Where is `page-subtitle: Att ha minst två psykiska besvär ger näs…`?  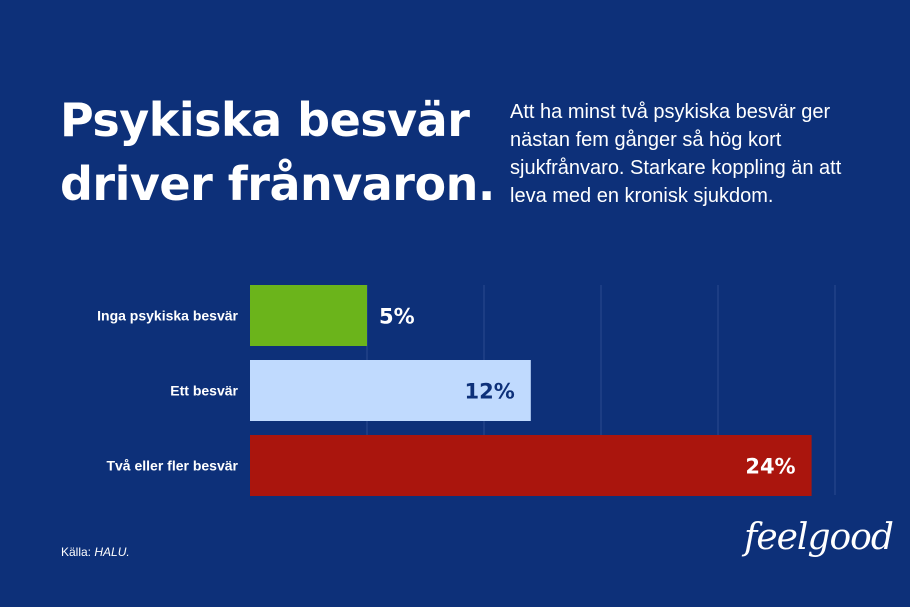 page-subtitle: Att ha minst två psykiska besvär ger näs… is located at coordinates (676, 154).